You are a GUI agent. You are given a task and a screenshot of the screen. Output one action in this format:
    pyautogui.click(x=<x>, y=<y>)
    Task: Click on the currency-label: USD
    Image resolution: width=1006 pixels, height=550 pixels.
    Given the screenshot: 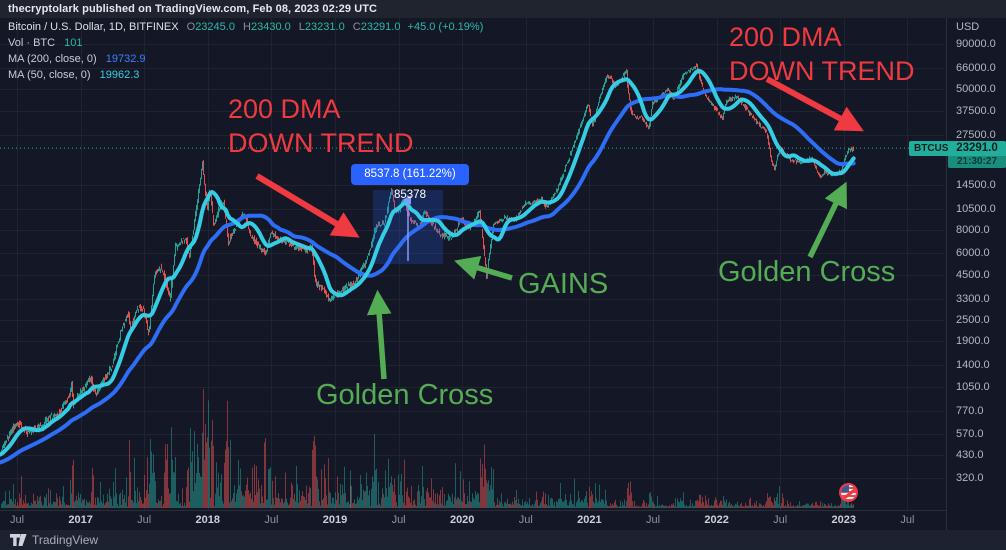 What is the action you would take?
    pyautogui.click(x=968, y=27)
    